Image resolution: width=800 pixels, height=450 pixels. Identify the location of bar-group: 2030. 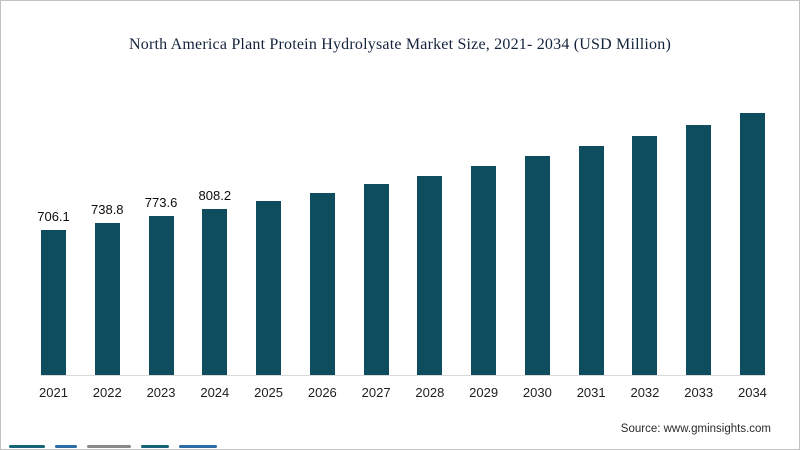
(537, 278).